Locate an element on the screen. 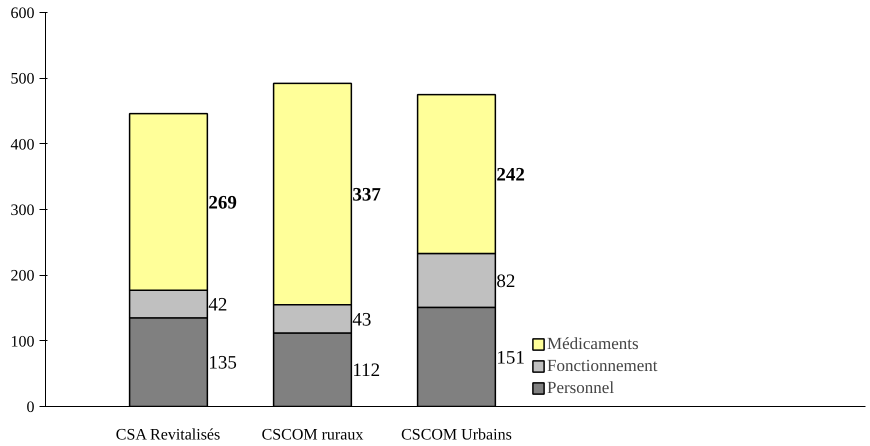  data-label: 82 is located at coordinates (506, 281).